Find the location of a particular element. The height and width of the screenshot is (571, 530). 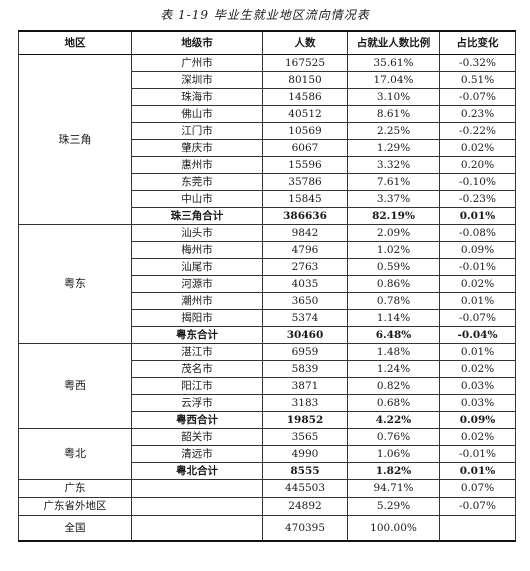

city-cell: 汕头市 is located at coordinates (197, 233).